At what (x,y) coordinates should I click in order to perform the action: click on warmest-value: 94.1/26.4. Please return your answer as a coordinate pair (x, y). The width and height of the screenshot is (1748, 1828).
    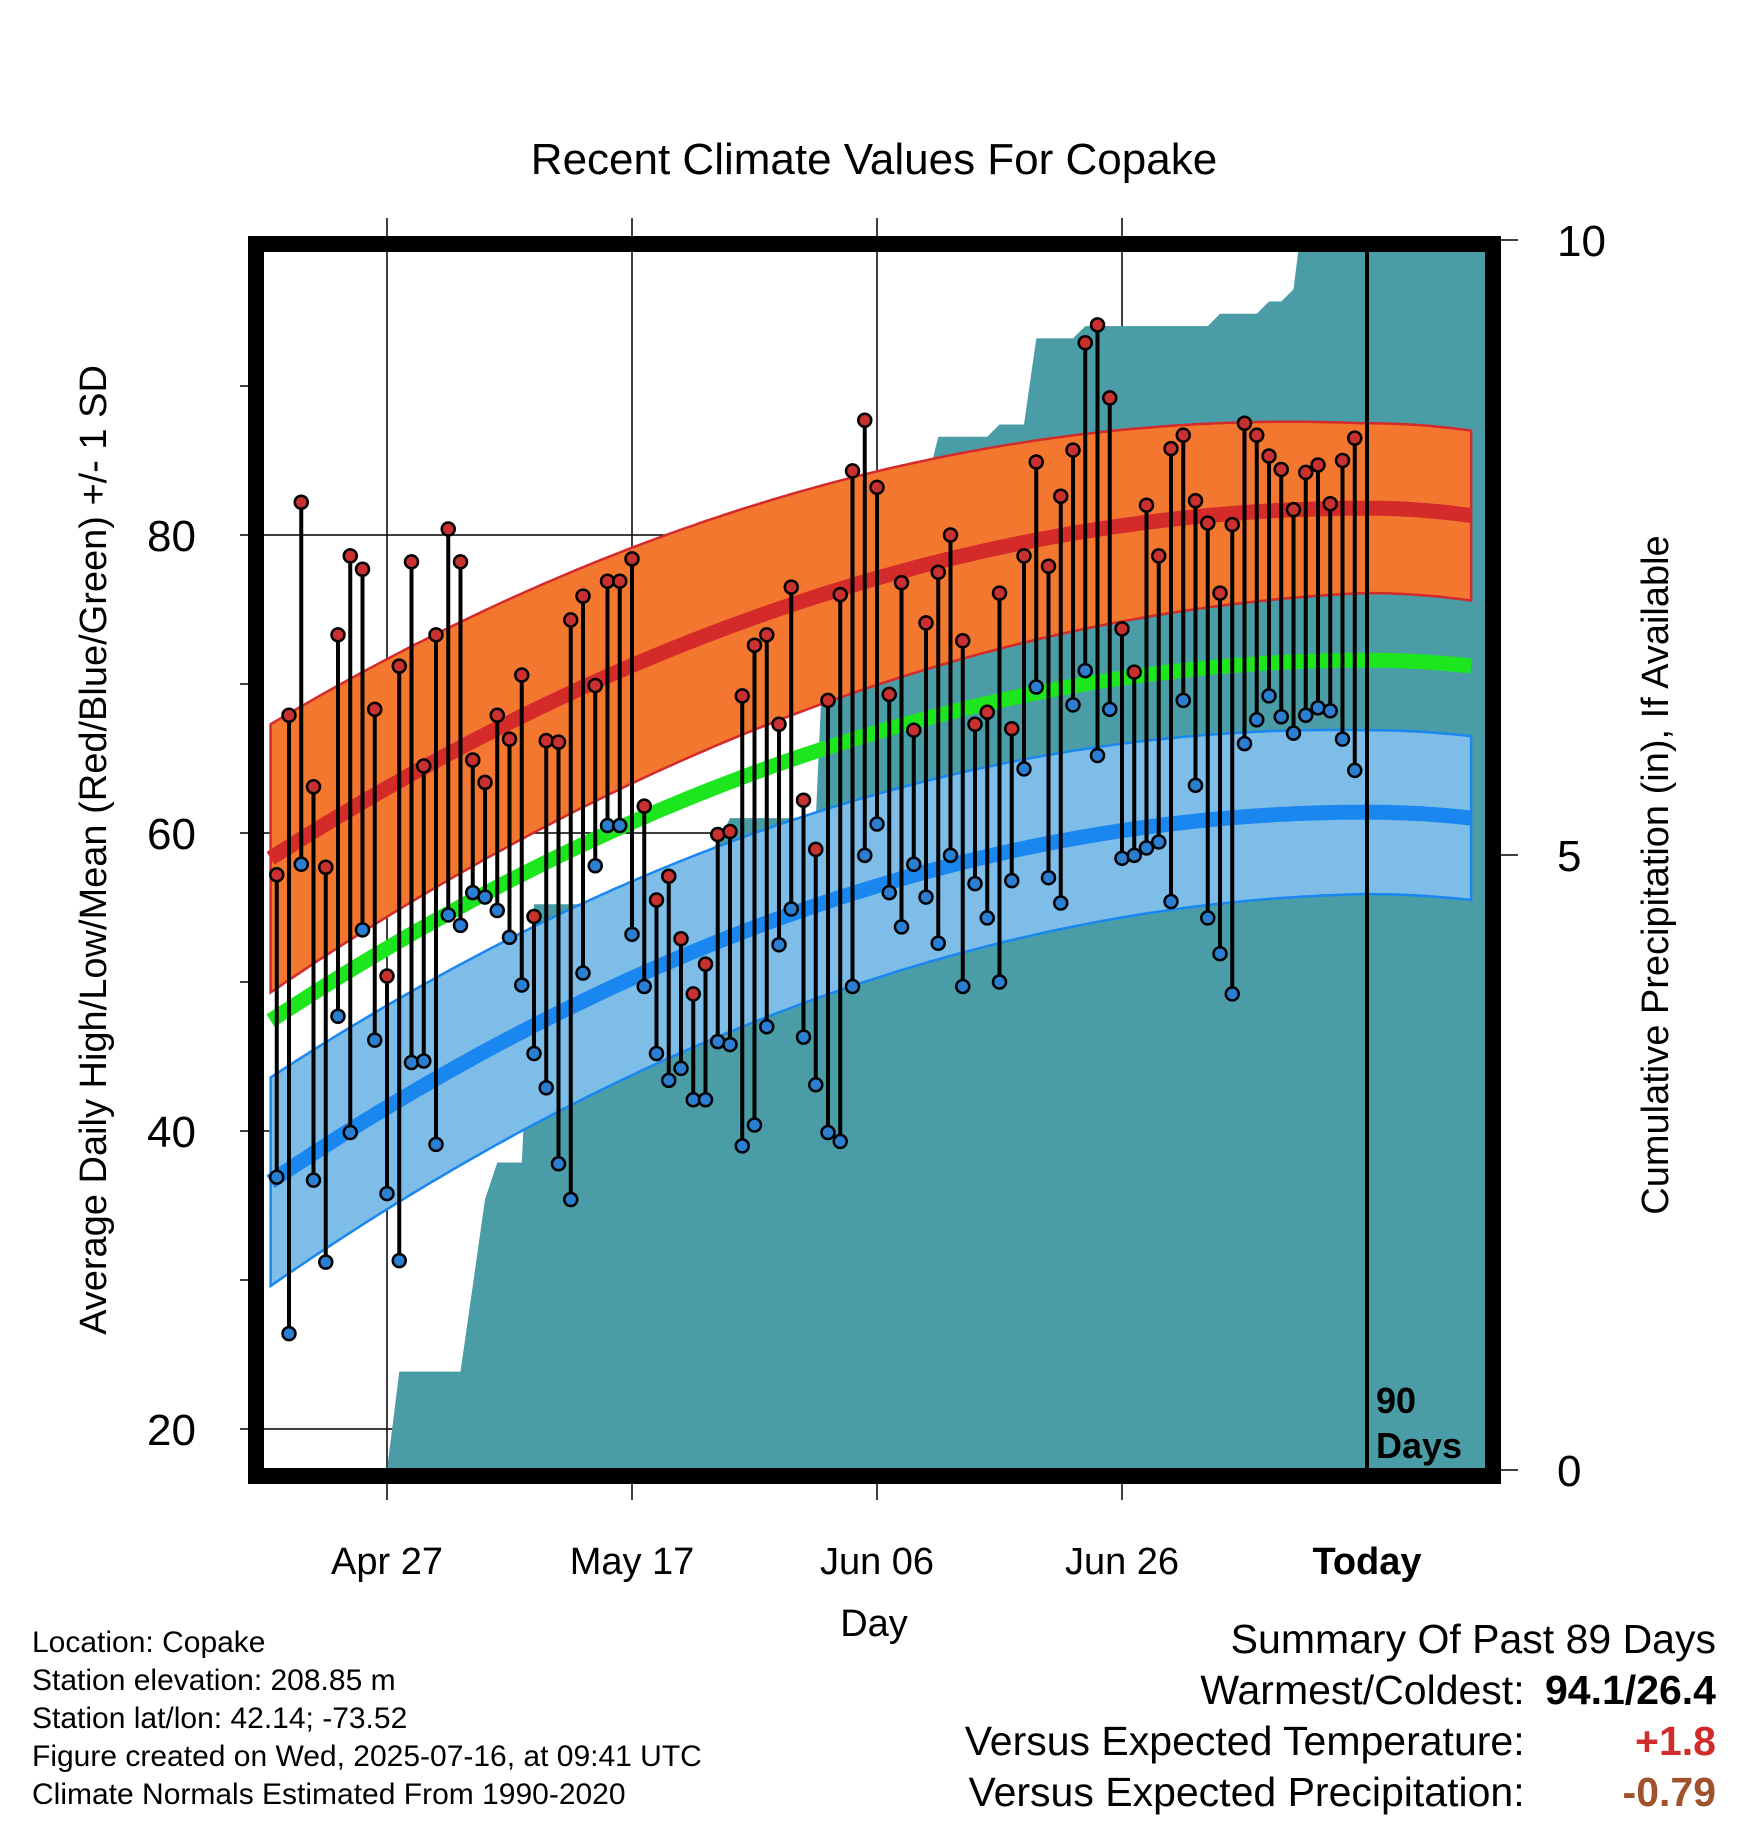
    Looking at the image, I should click on (1630, 1690).